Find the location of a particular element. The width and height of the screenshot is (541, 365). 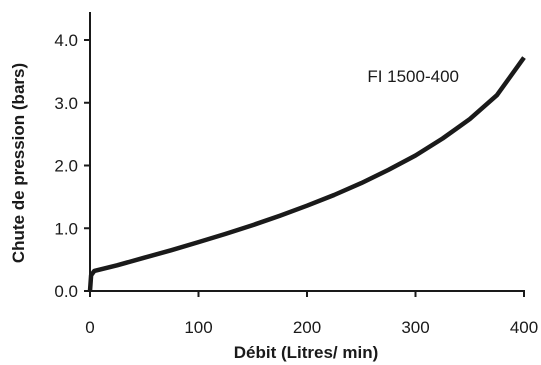

y-tick-label: 2.0 is located at coordinates (66, 166).